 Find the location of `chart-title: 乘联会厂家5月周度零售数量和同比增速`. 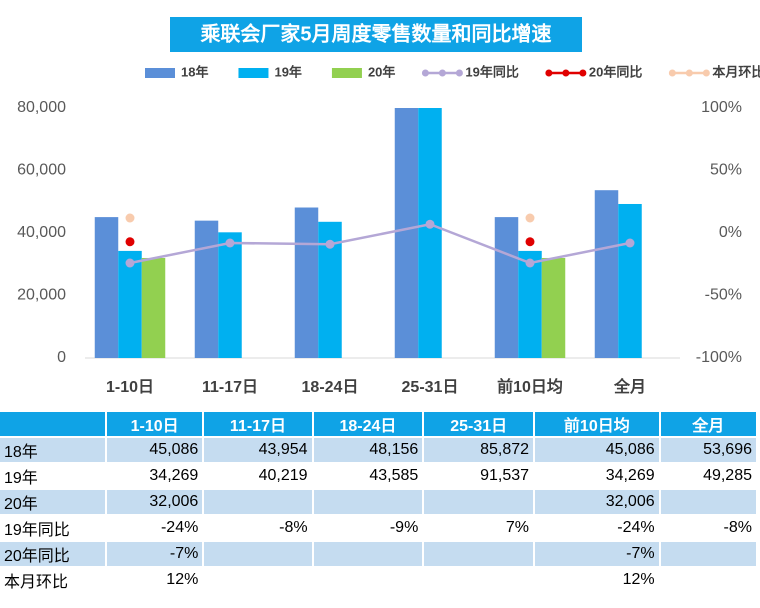

chart-title: 乘联会厂家5月周度零售数量和同比增速 is located at coordinates (375, 33).